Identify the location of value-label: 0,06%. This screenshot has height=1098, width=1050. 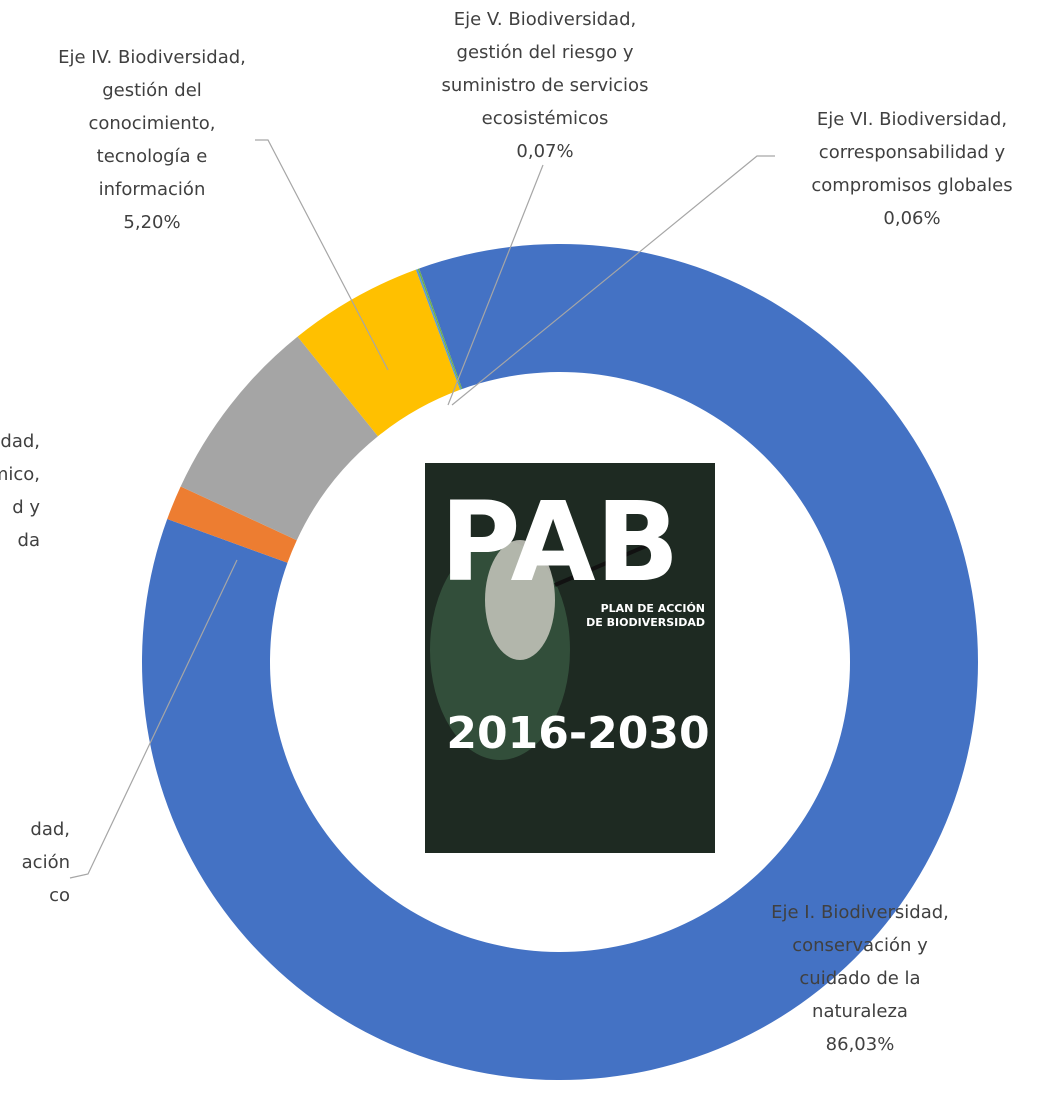
(911, 218).